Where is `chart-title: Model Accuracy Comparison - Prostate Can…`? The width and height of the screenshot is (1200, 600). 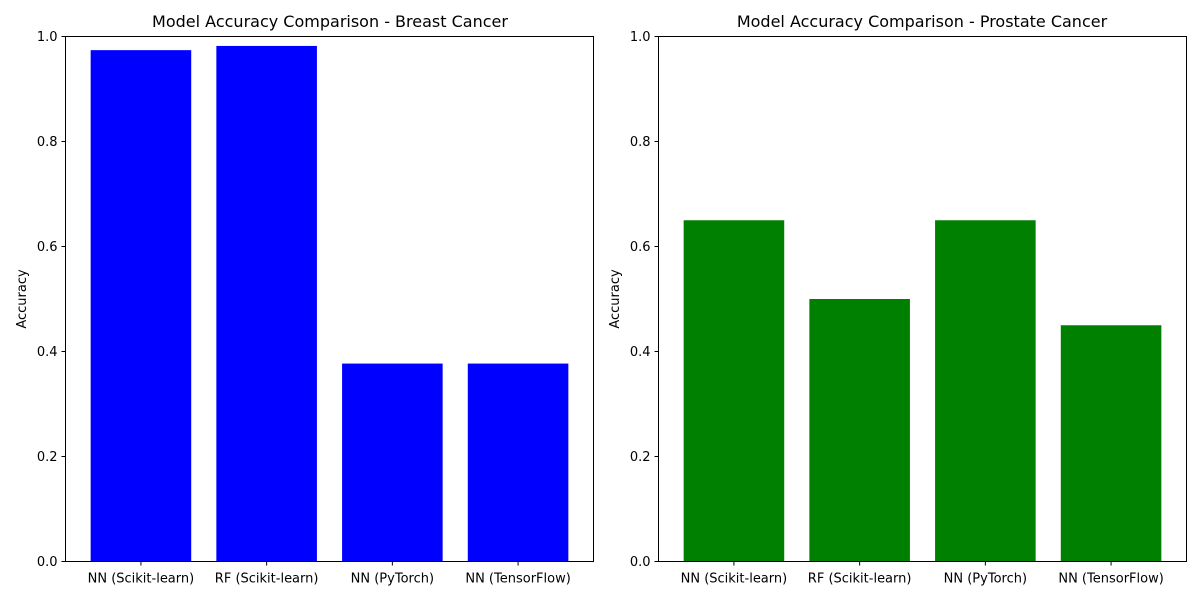 chart-title: Model Accuracy Comparison - Prostate Can… is located at coordinates (922, 21).